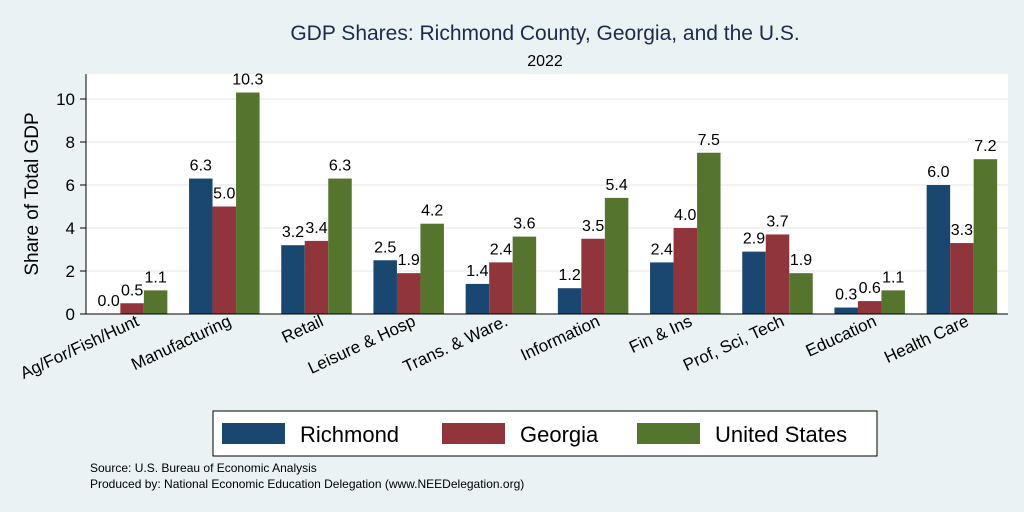 The height and width of the screenshot is (512, 1024). What do you see at coordinates (781, 434) in the screenshot?
I see `legend-label: United States` at bounding box center [781, 434].